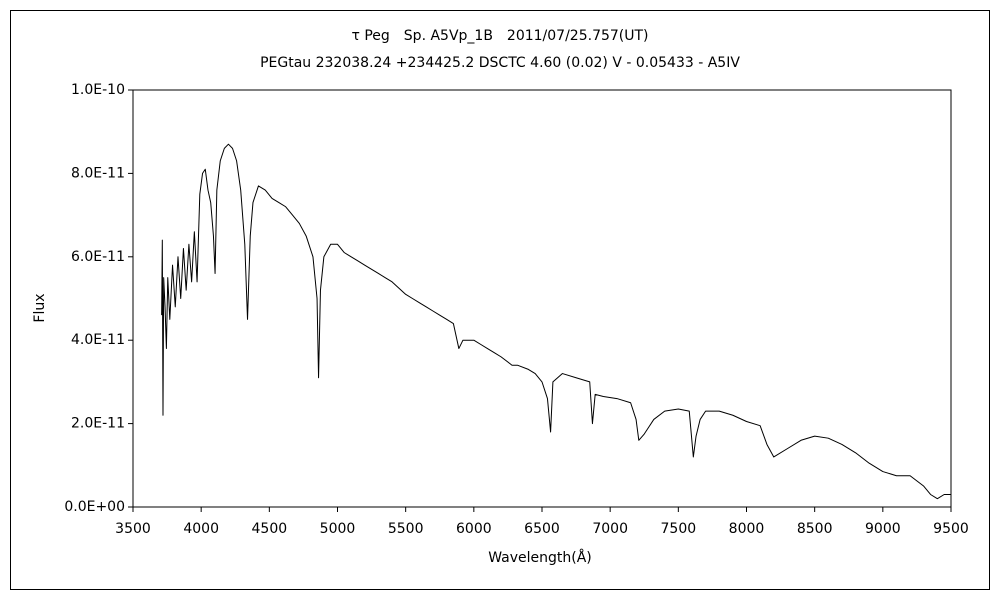  Describe the element at coordinates (98, 424) in the screenshot. I see `y-tick-label: 2.0E-11` at that location.